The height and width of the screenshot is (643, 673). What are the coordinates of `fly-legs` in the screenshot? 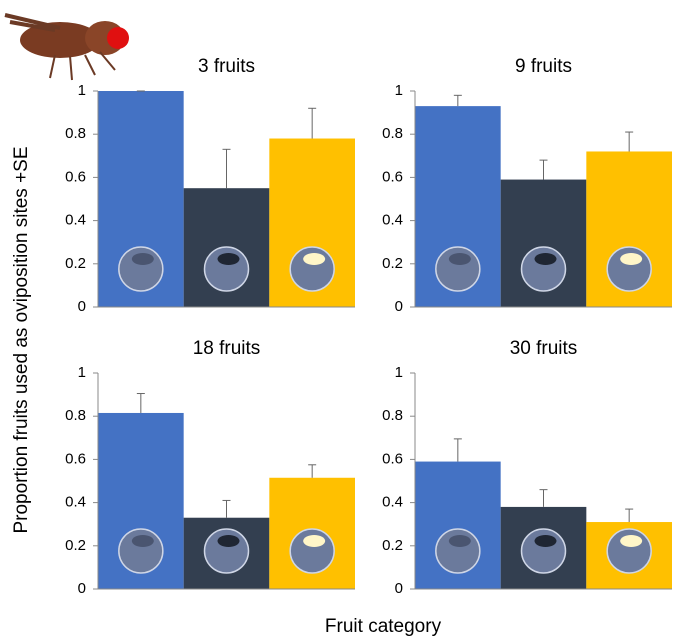 It's located at (82, 66).